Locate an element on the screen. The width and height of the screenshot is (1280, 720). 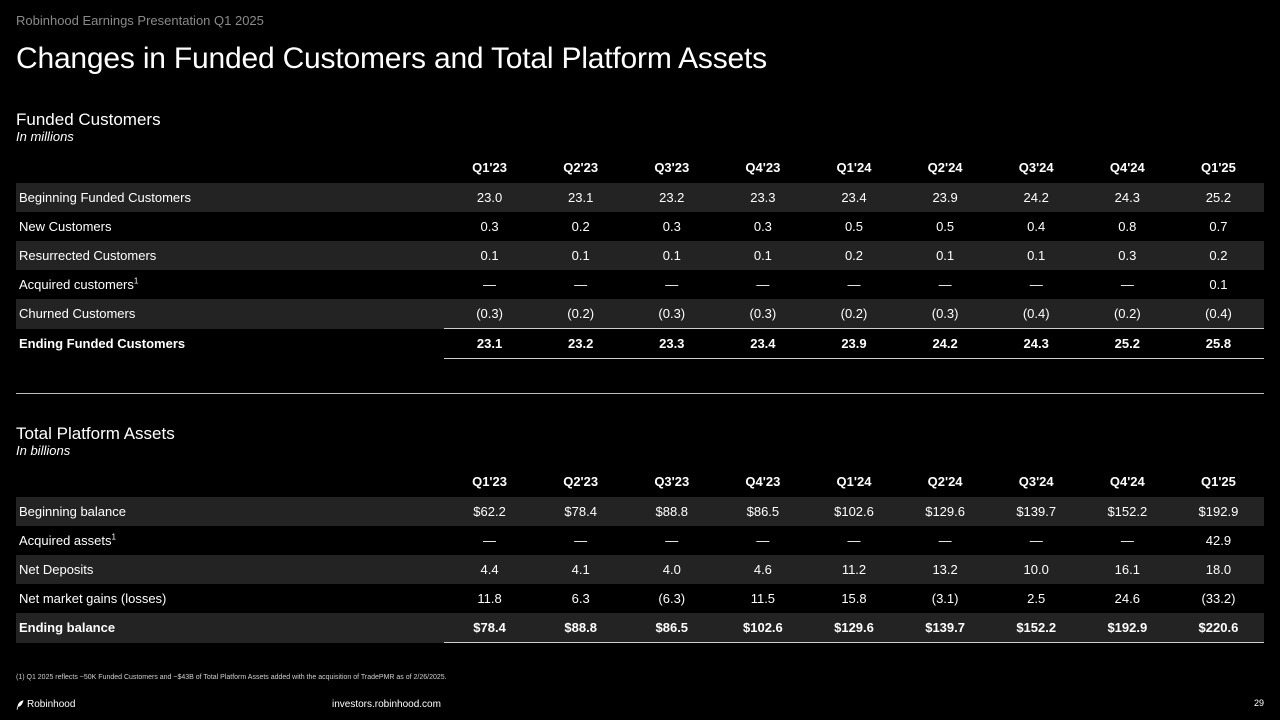
row-label: Acquired customers1 is located at coordinates (230, 284).